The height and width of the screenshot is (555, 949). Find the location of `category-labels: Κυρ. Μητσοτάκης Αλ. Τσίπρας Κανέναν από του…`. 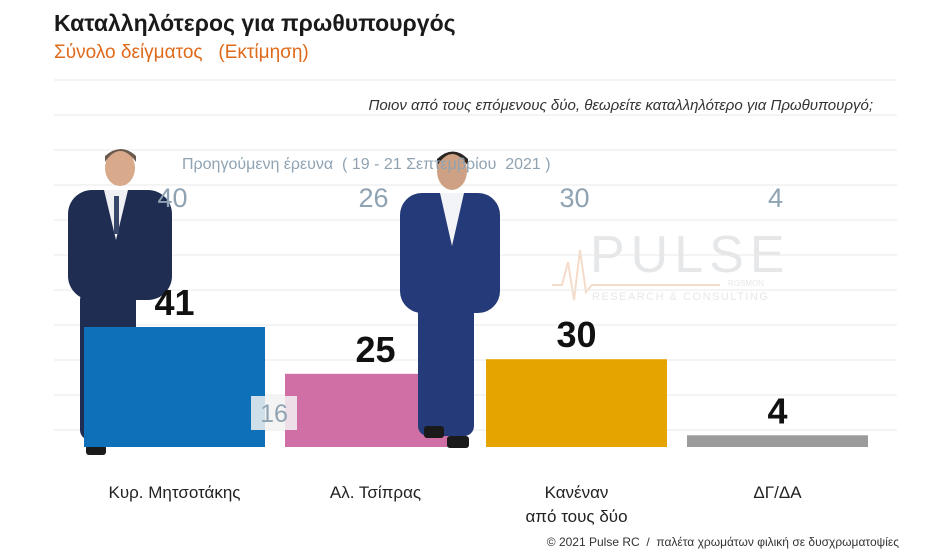

category-labels: Κυρ. Μητσοτάκης Αλ. Τσίπρας Κανέναν από του… is located at coordinates (456, 504).